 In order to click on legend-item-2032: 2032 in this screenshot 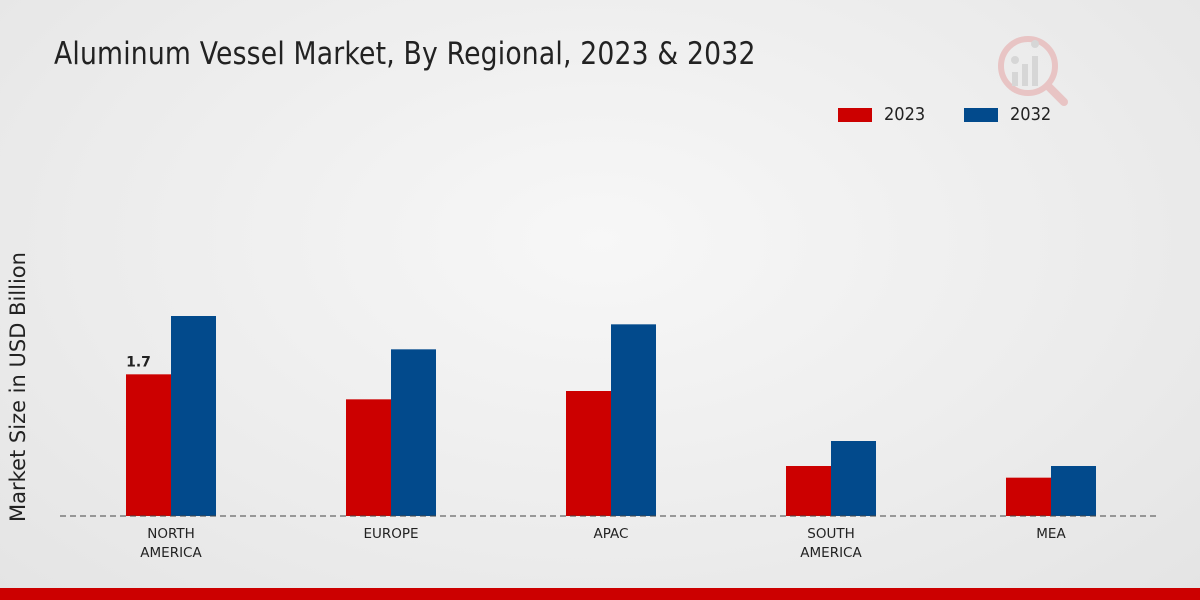, I will do `click(1009, 114)`.